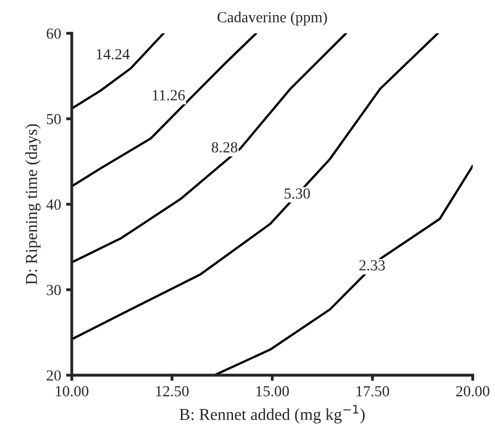  What do you see at coordinates (272, 391) in the screenshot?
I see `x-tick-label: 15.00` at bounding box center [272, 391].